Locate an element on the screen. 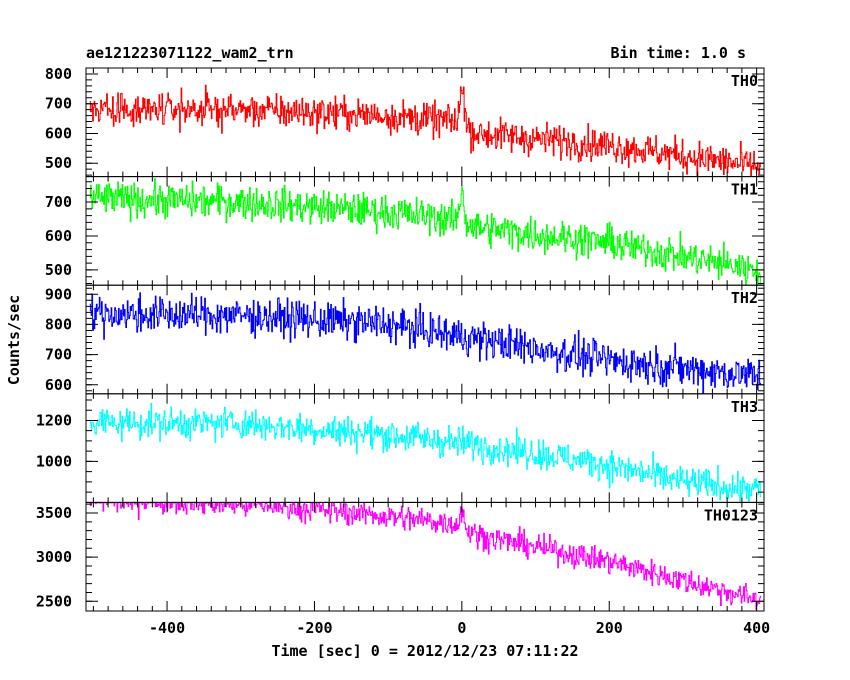 The height and width of the screenshot is (680, 850). panel-frame-th0 is located at coordinates (425, 122).